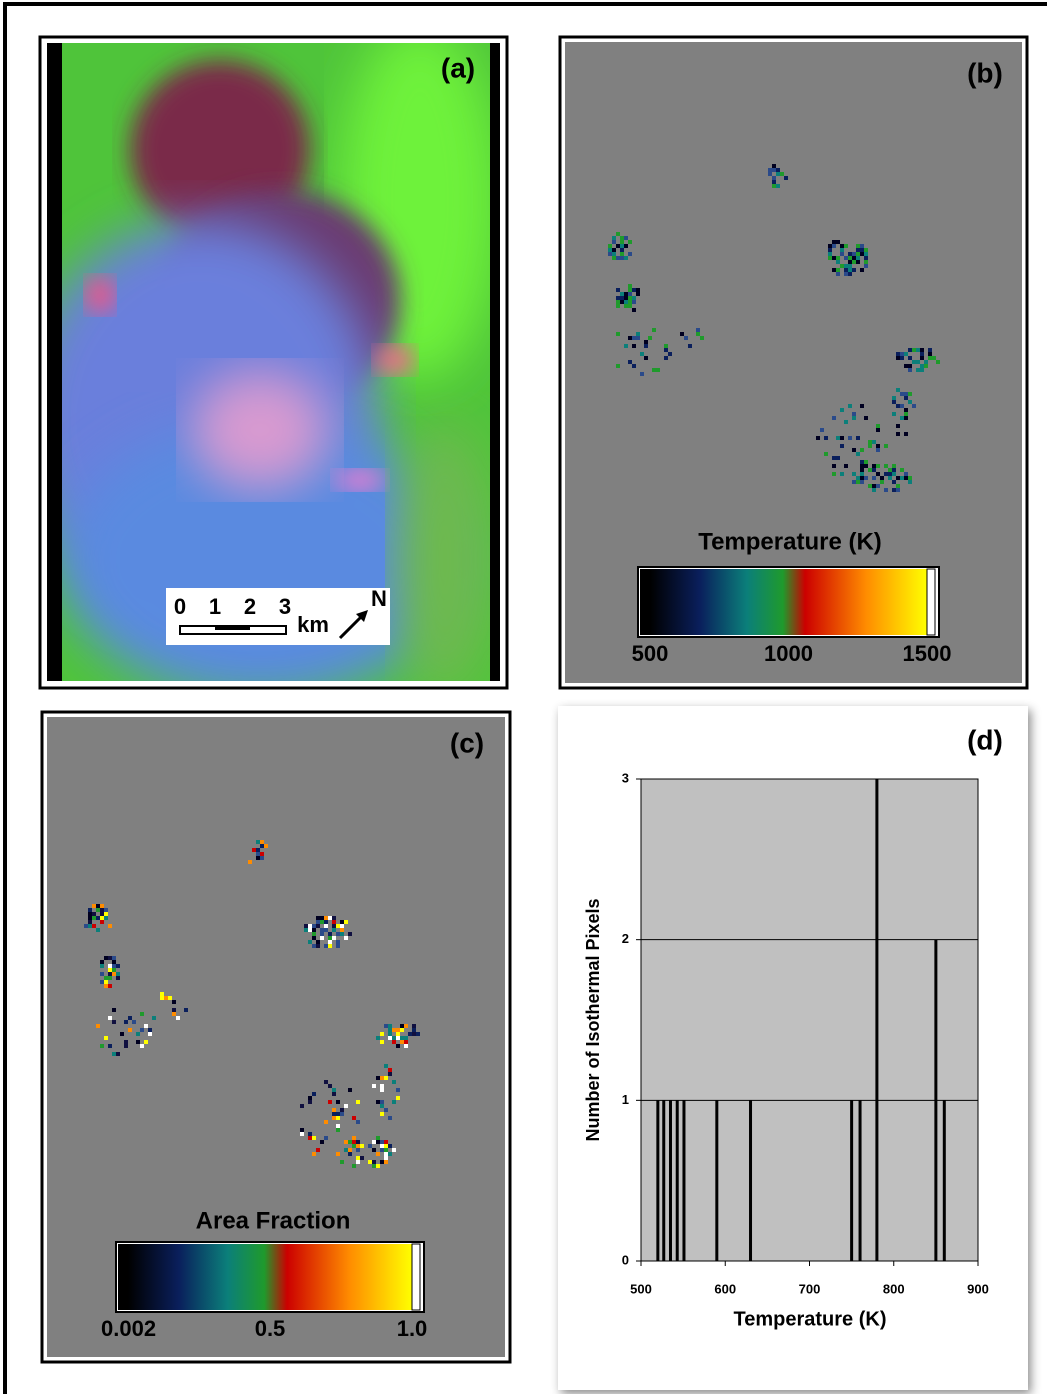  What do you see at coordinates (809, 1020) in the screenshot?
I see `plot-area` at bounding box center [809, 1020].